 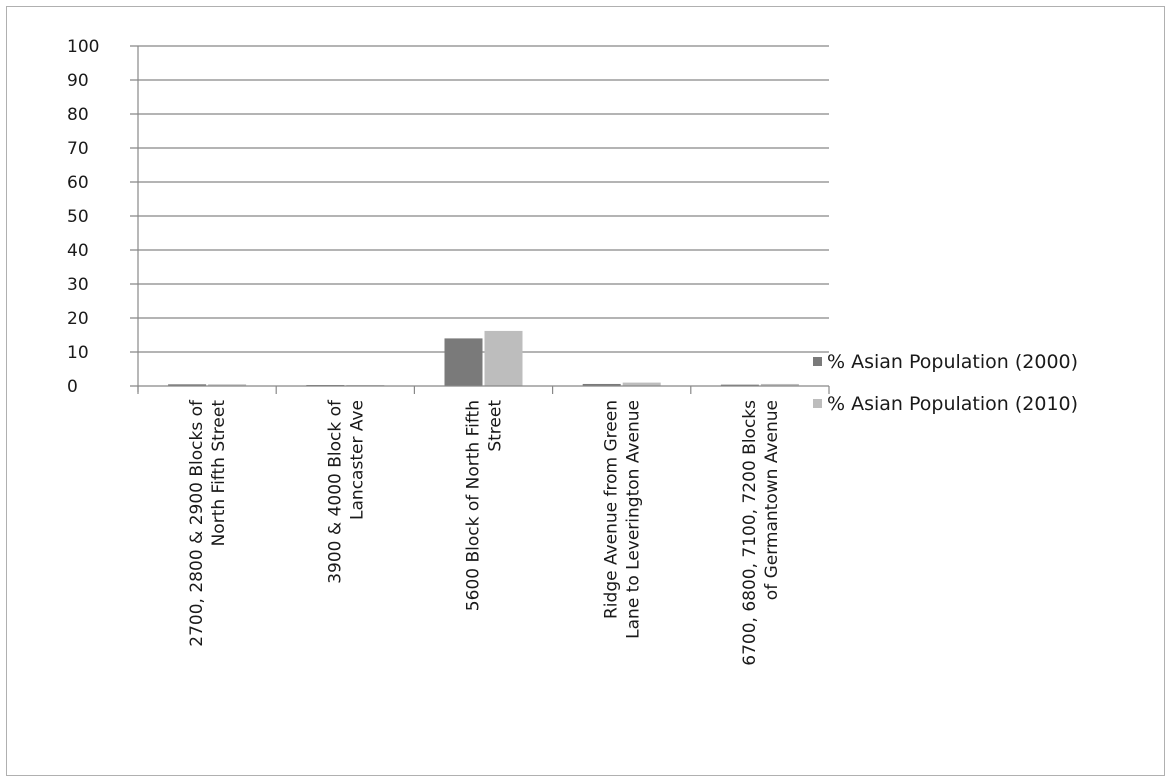 What do you see at coordinates (78, 353) in the screenshot?
I see `y-tick-label: 10` at bounding box center [78, 353].